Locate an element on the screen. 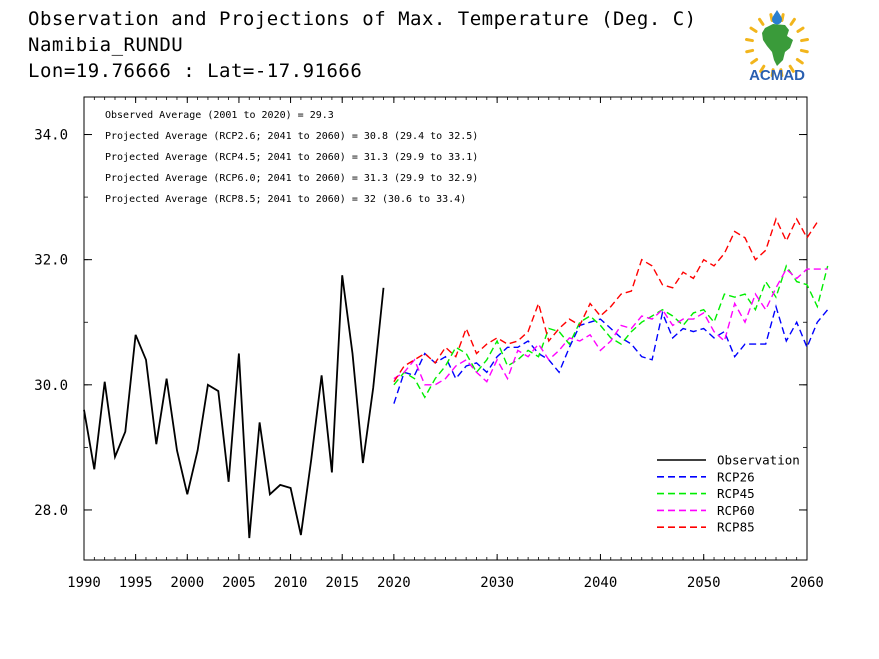 The width and height of the screenshot is (879, 659). legend-label-observation: Observation is located at coordinates (758, 460).